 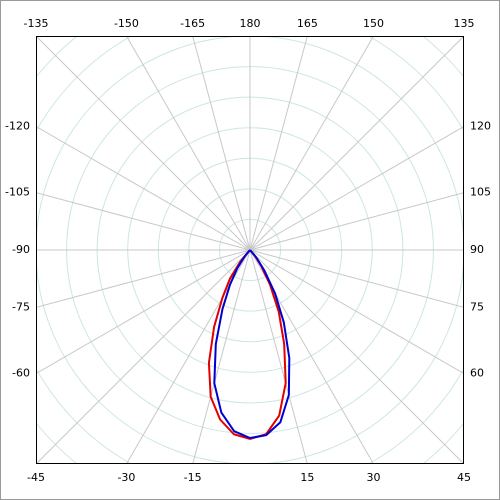 What do you see at coordinates (477, 306) in the screenshot?
I see `angle-label: 75` at bounding box center [477, 306].